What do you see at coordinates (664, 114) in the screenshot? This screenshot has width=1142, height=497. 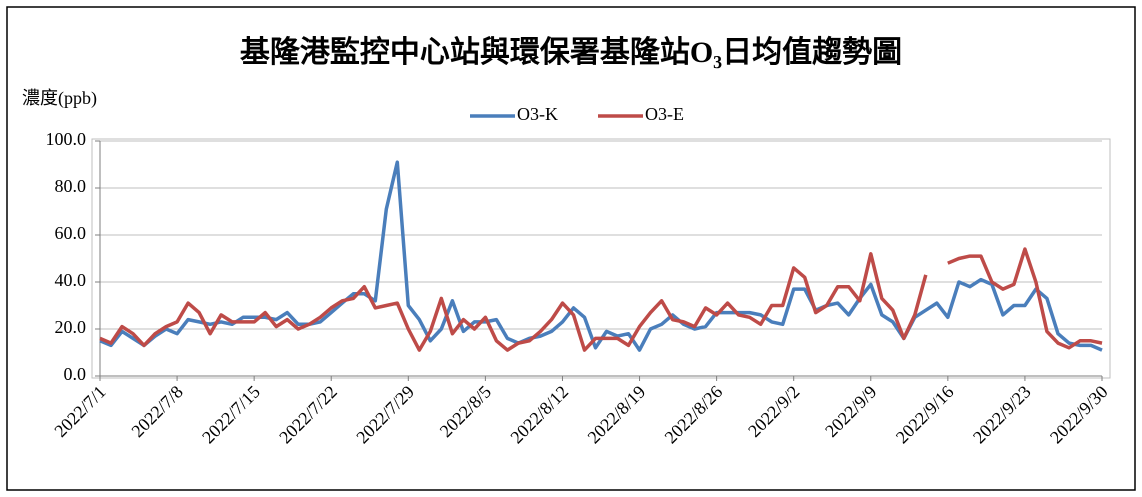 I see `legend-label: O3-E` at bounding box center [664, 114].